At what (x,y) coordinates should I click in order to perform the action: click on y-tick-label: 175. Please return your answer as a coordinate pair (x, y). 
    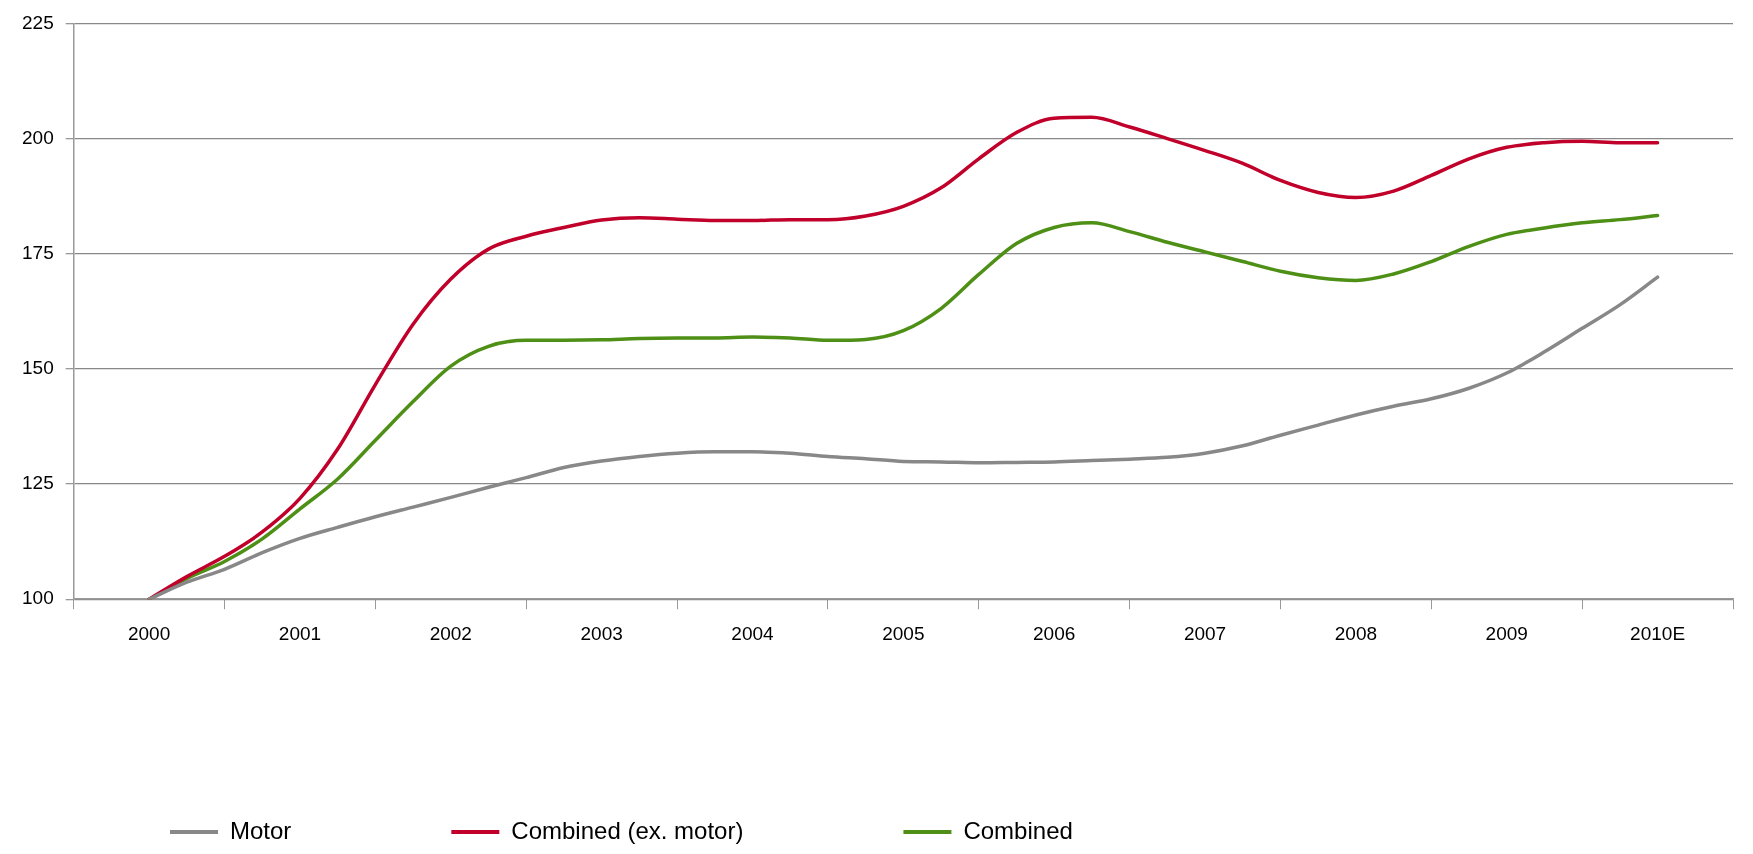
    Looking at the image, I should click on (38, 252).